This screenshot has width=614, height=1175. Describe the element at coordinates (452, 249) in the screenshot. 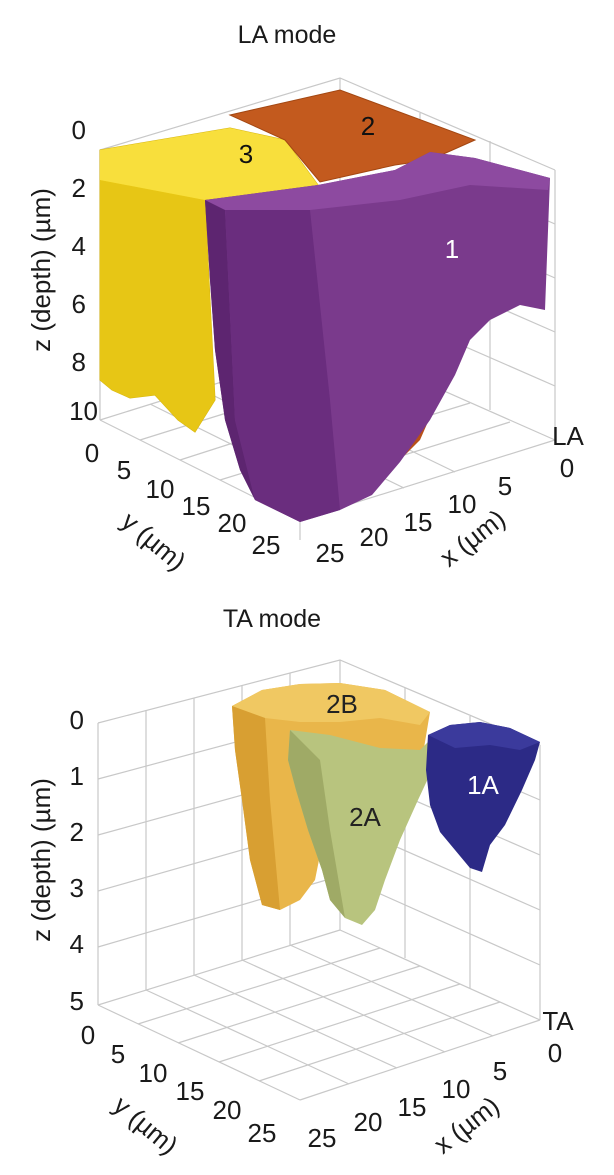

I see `grain-label-1: 1` at that location.